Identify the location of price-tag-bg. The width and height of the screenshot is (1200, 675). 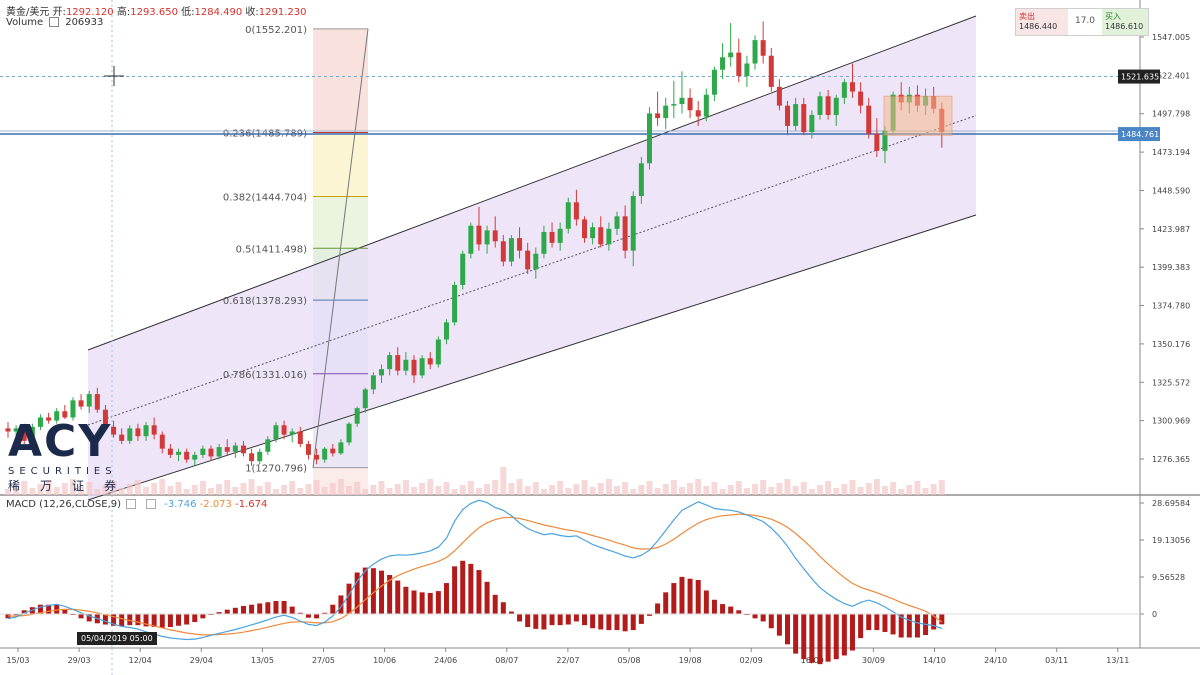
(1139, 76).